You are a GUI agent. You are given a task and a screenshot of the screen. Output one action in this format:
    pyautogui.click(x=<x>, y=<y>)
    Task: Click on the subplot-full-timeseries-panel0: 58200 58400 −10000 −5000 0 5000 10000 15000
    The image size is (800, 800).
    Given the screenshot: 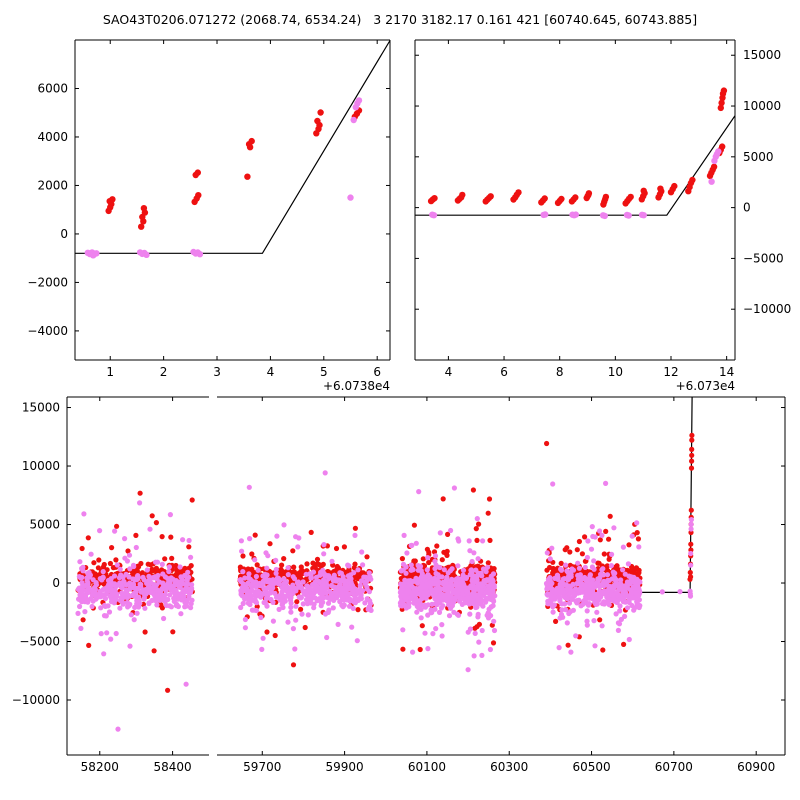 What is the action you would take?
    pyautogui.click(x=110, y=585)
    